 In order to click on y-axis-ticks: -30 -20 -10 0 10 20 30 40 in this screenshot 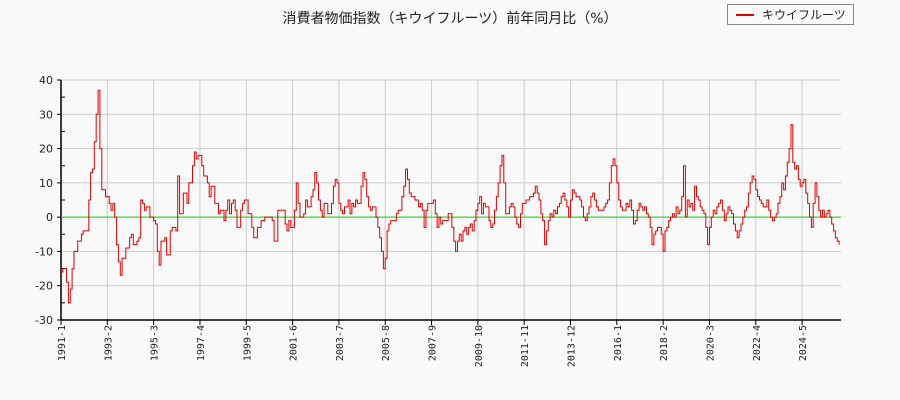, I will do `click(50, 200)`.